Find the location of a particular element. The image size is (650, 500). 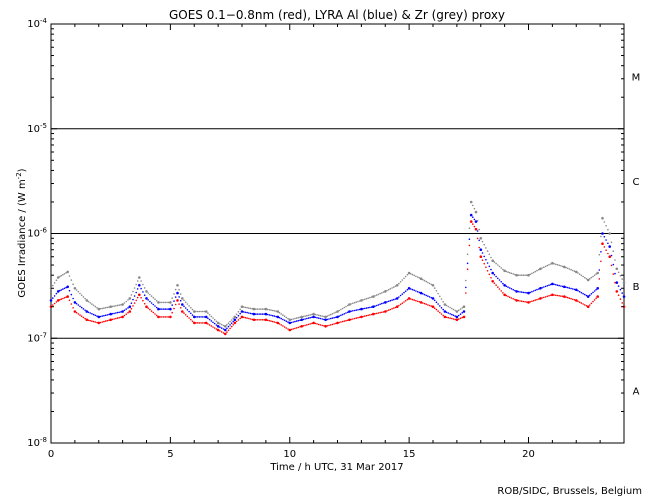

x-axis-label: Time / h UTC, 31 Mar 2017 is located at coordinates (336, 467).